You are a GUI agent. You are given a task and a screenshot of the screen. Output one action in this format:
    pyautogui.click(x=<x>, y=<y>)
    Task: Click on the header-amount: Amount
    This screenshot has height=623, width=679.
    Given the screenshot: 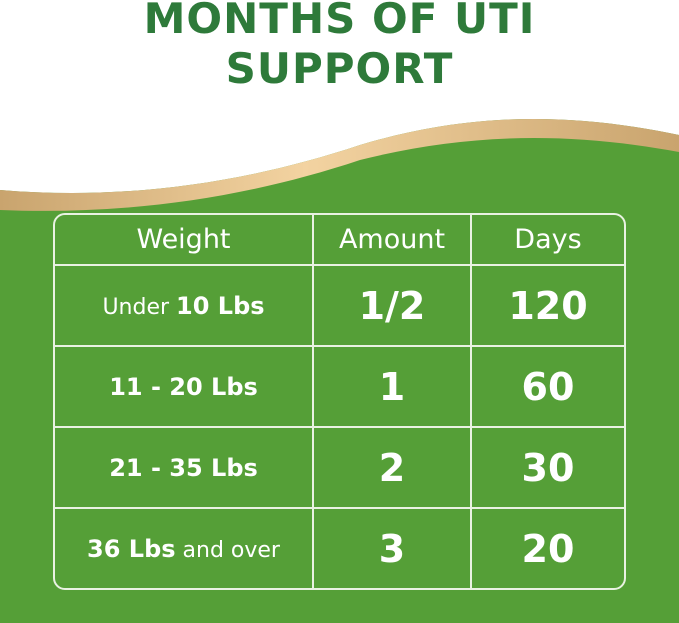 What is the action you would take?
    pyautogui.click(x=393, y=240)
    